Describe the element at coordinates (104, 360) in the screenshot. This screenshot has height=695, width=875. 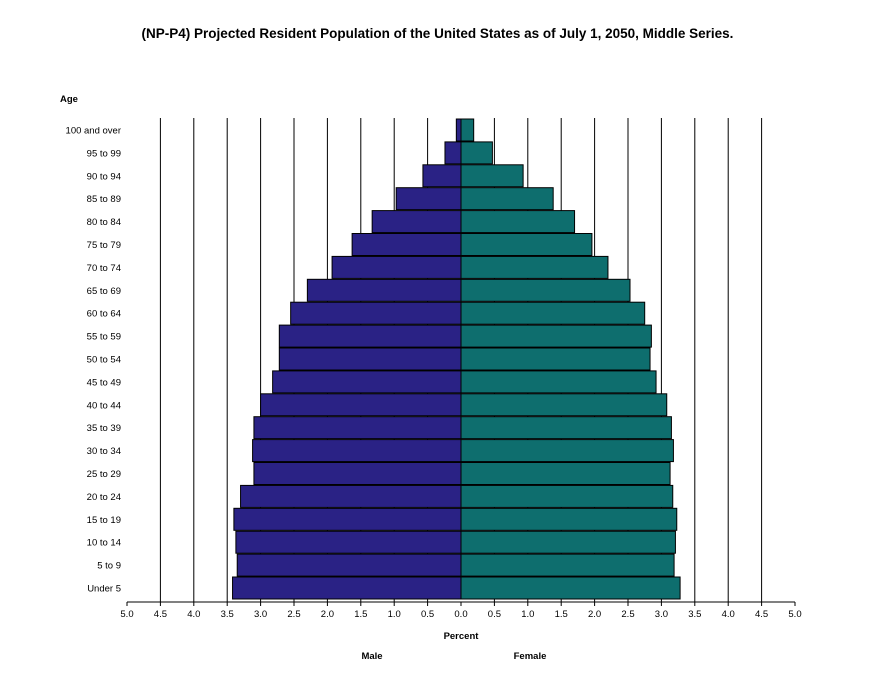
I see `age-group-label: 50 to 54` at that location.